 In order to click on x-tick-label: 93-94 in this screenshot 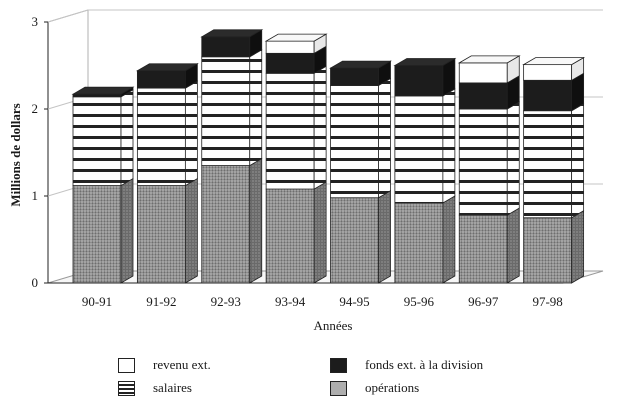, I will do `click(290, 301)`.